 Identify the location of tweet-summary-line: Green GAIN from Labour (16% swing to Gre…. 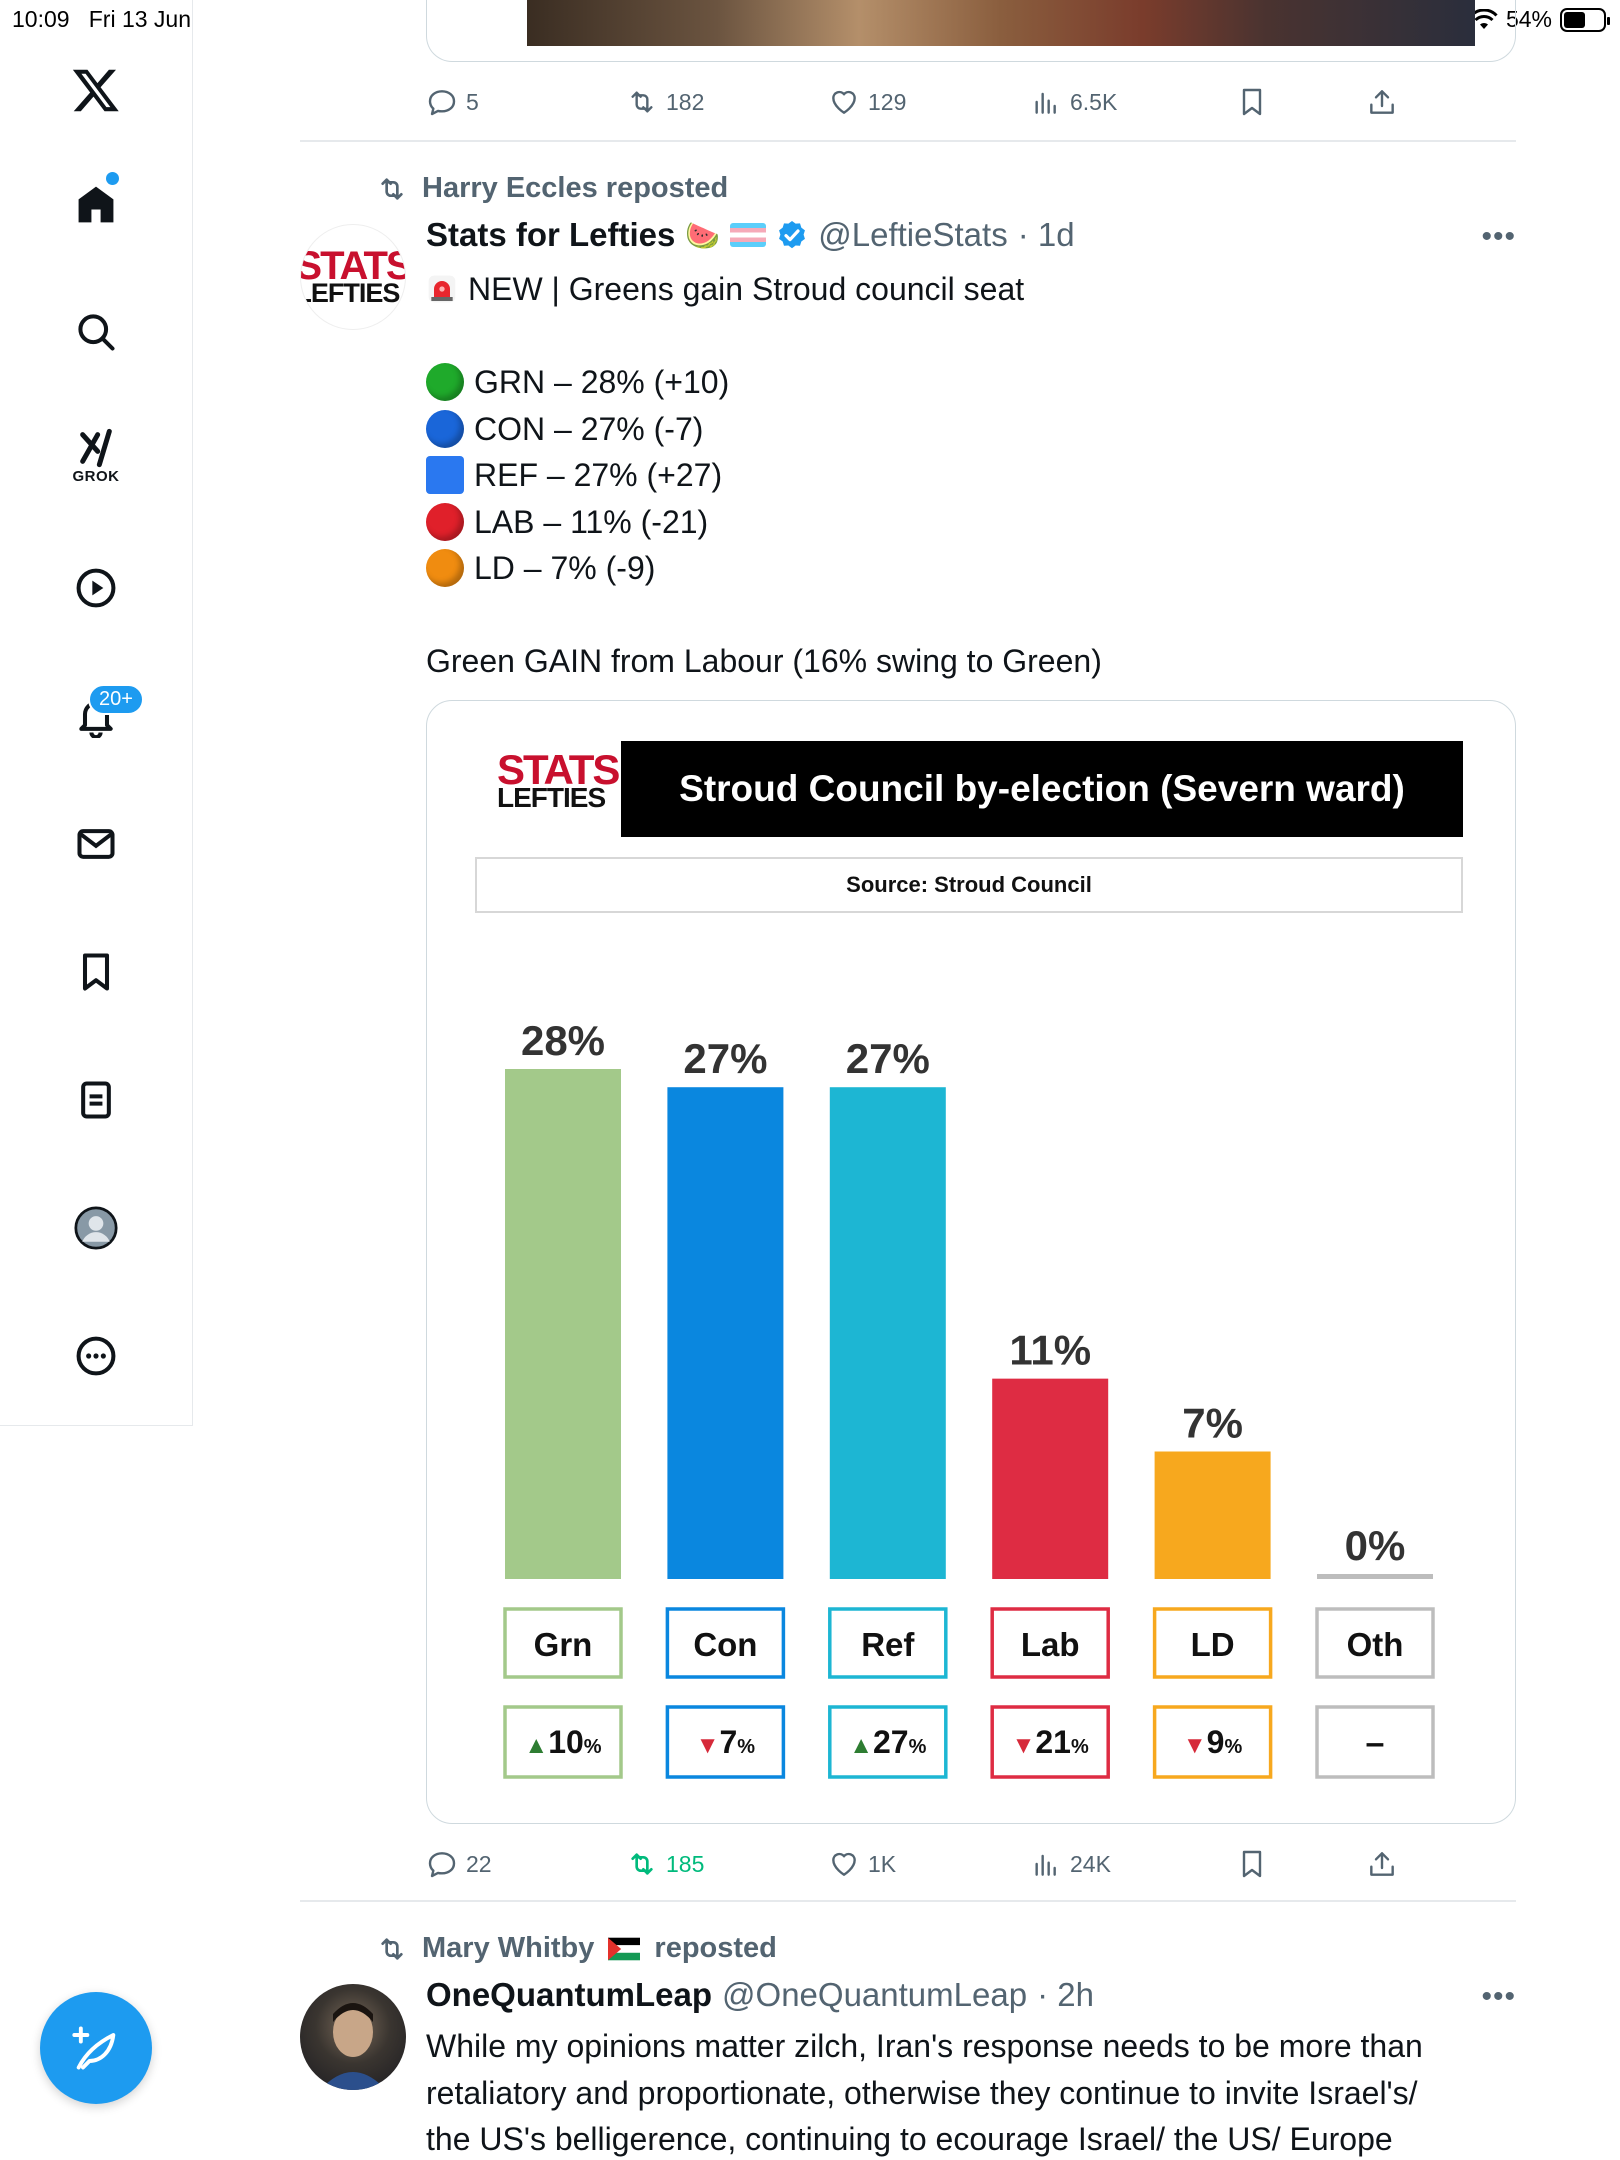
(956, 661).